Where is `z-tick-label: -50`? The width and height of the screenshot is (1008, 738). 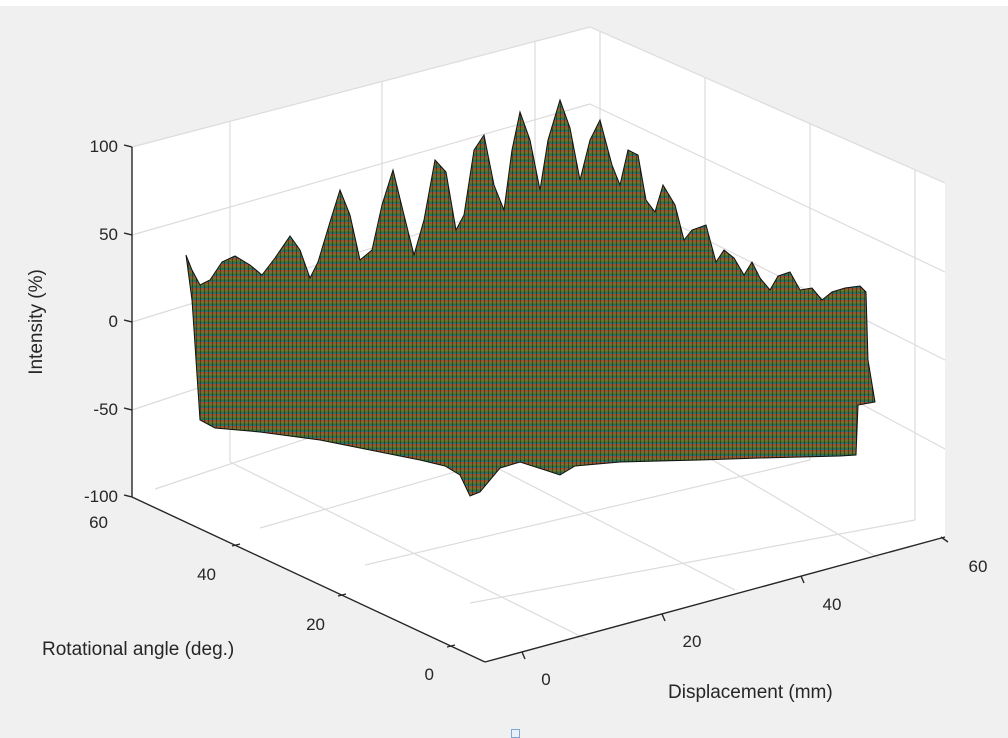 z-tick-label: -50 is located at coordinates (105, 409).